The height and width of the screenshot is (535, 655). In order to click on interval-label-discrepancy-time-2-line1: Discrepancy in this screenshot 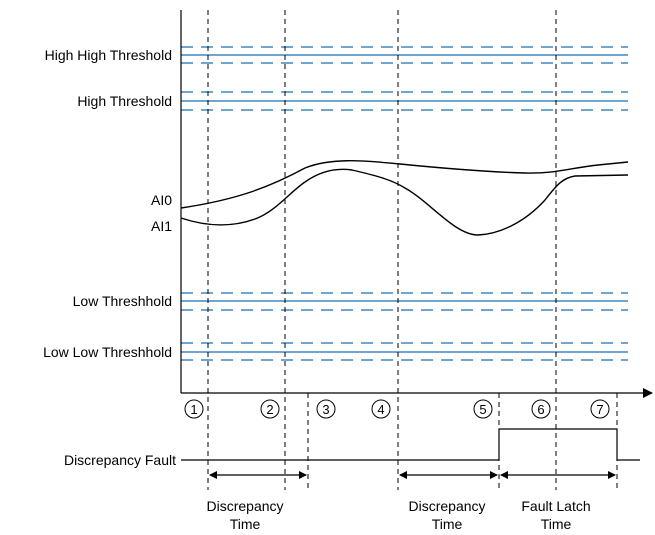, I will do `click(446, 506)`.